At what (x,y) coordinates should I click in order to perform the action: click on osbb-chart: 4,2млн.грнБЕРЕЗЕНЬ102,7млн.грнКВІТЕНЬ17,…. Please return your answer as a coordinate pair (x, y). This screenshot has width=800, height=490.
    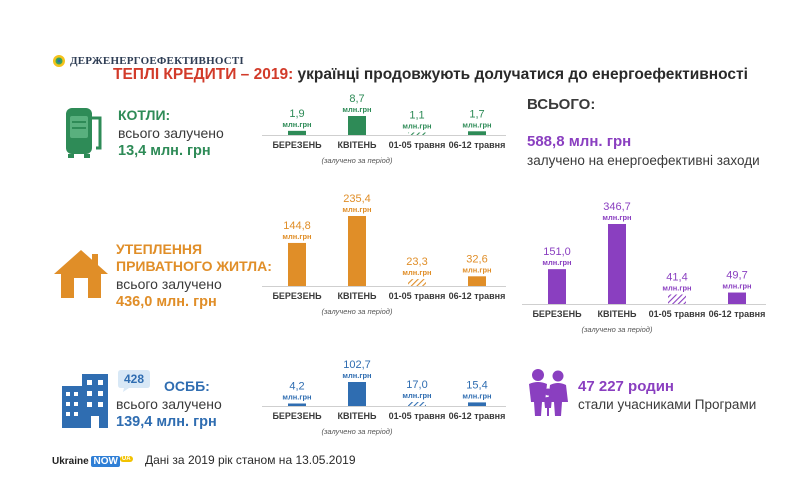
    Looking at the image, I should click on (384, 397).